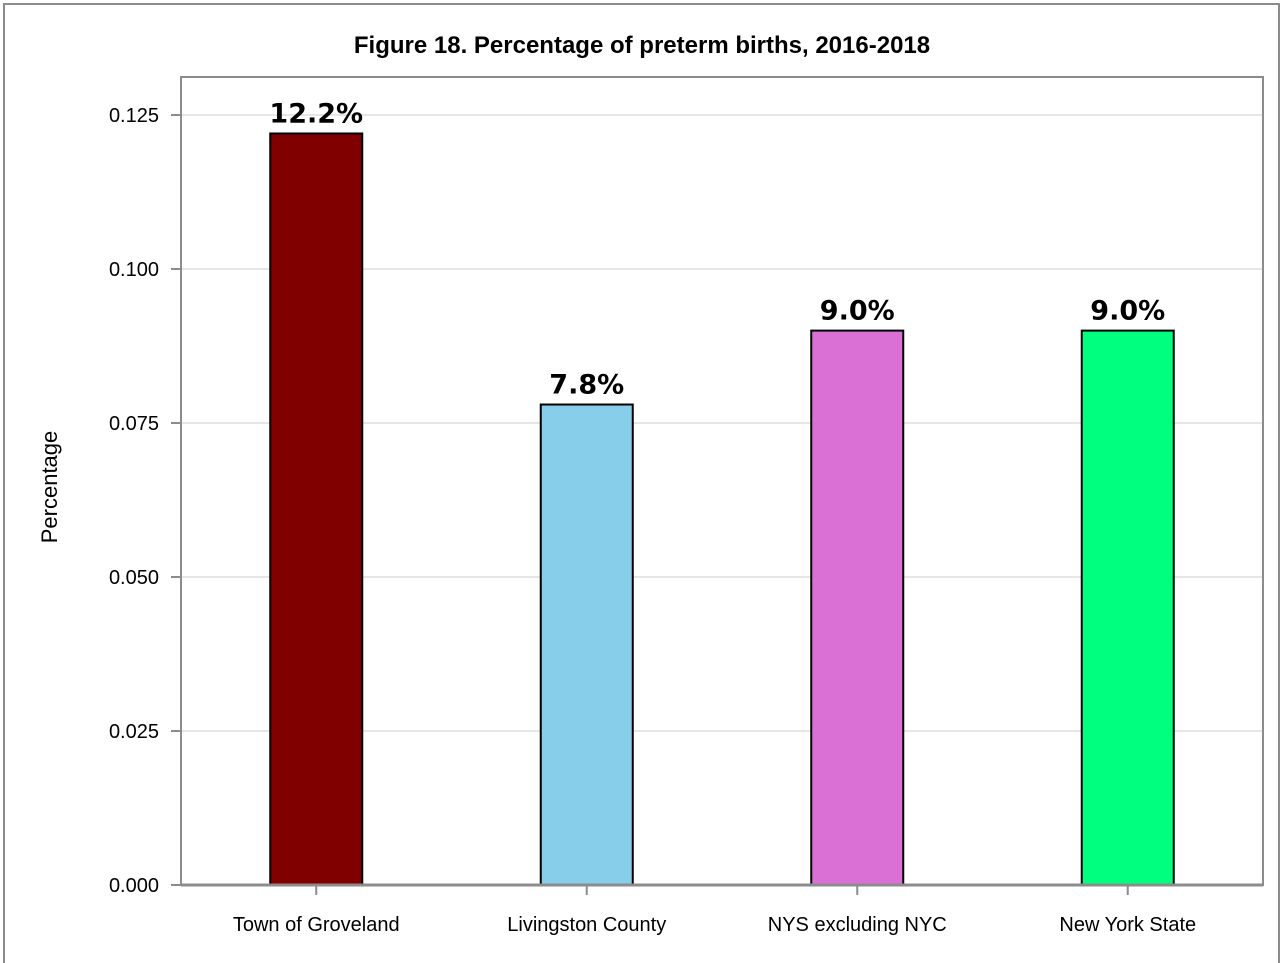  What do you see at coordinates (134, 270) in the screenshot?
I see `y-tick-label: 0.100` at bounding box center [134, 270].